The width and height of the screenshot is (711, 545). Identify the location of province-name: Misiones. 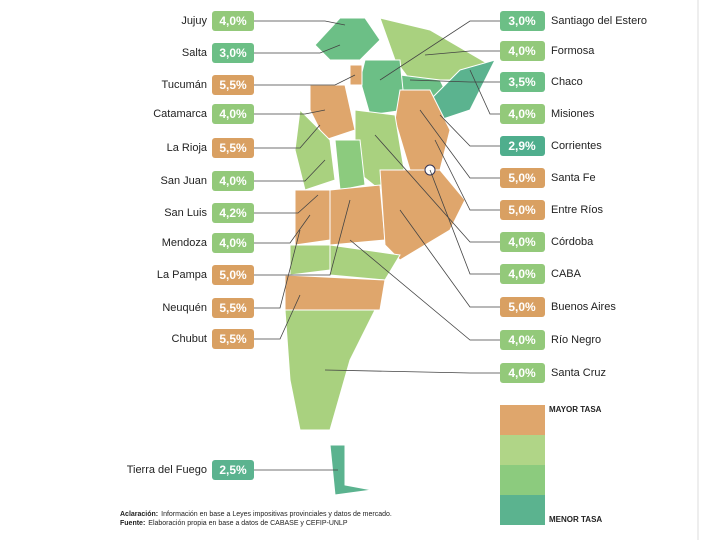
(573, 114).